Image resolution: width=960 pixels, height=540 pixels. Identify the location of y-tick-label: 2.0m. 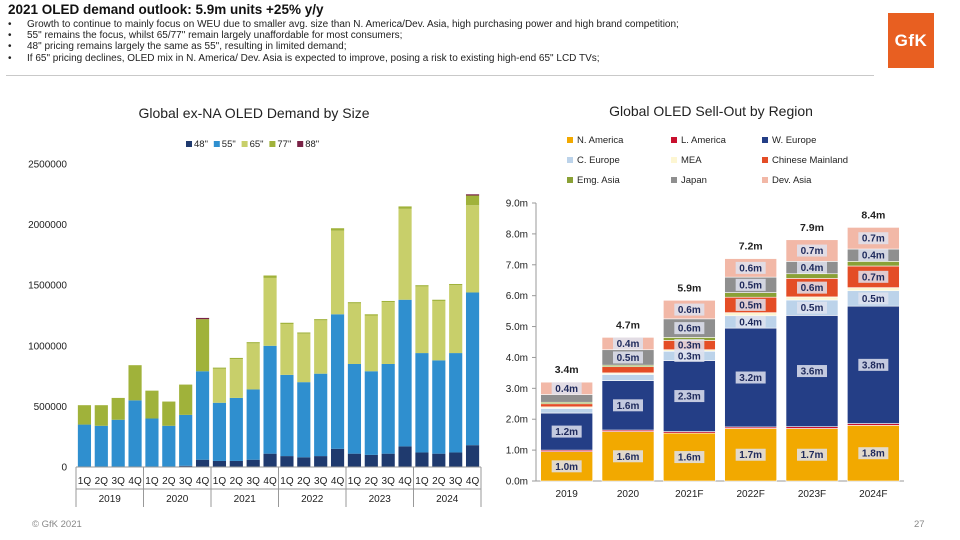
(517, 420).